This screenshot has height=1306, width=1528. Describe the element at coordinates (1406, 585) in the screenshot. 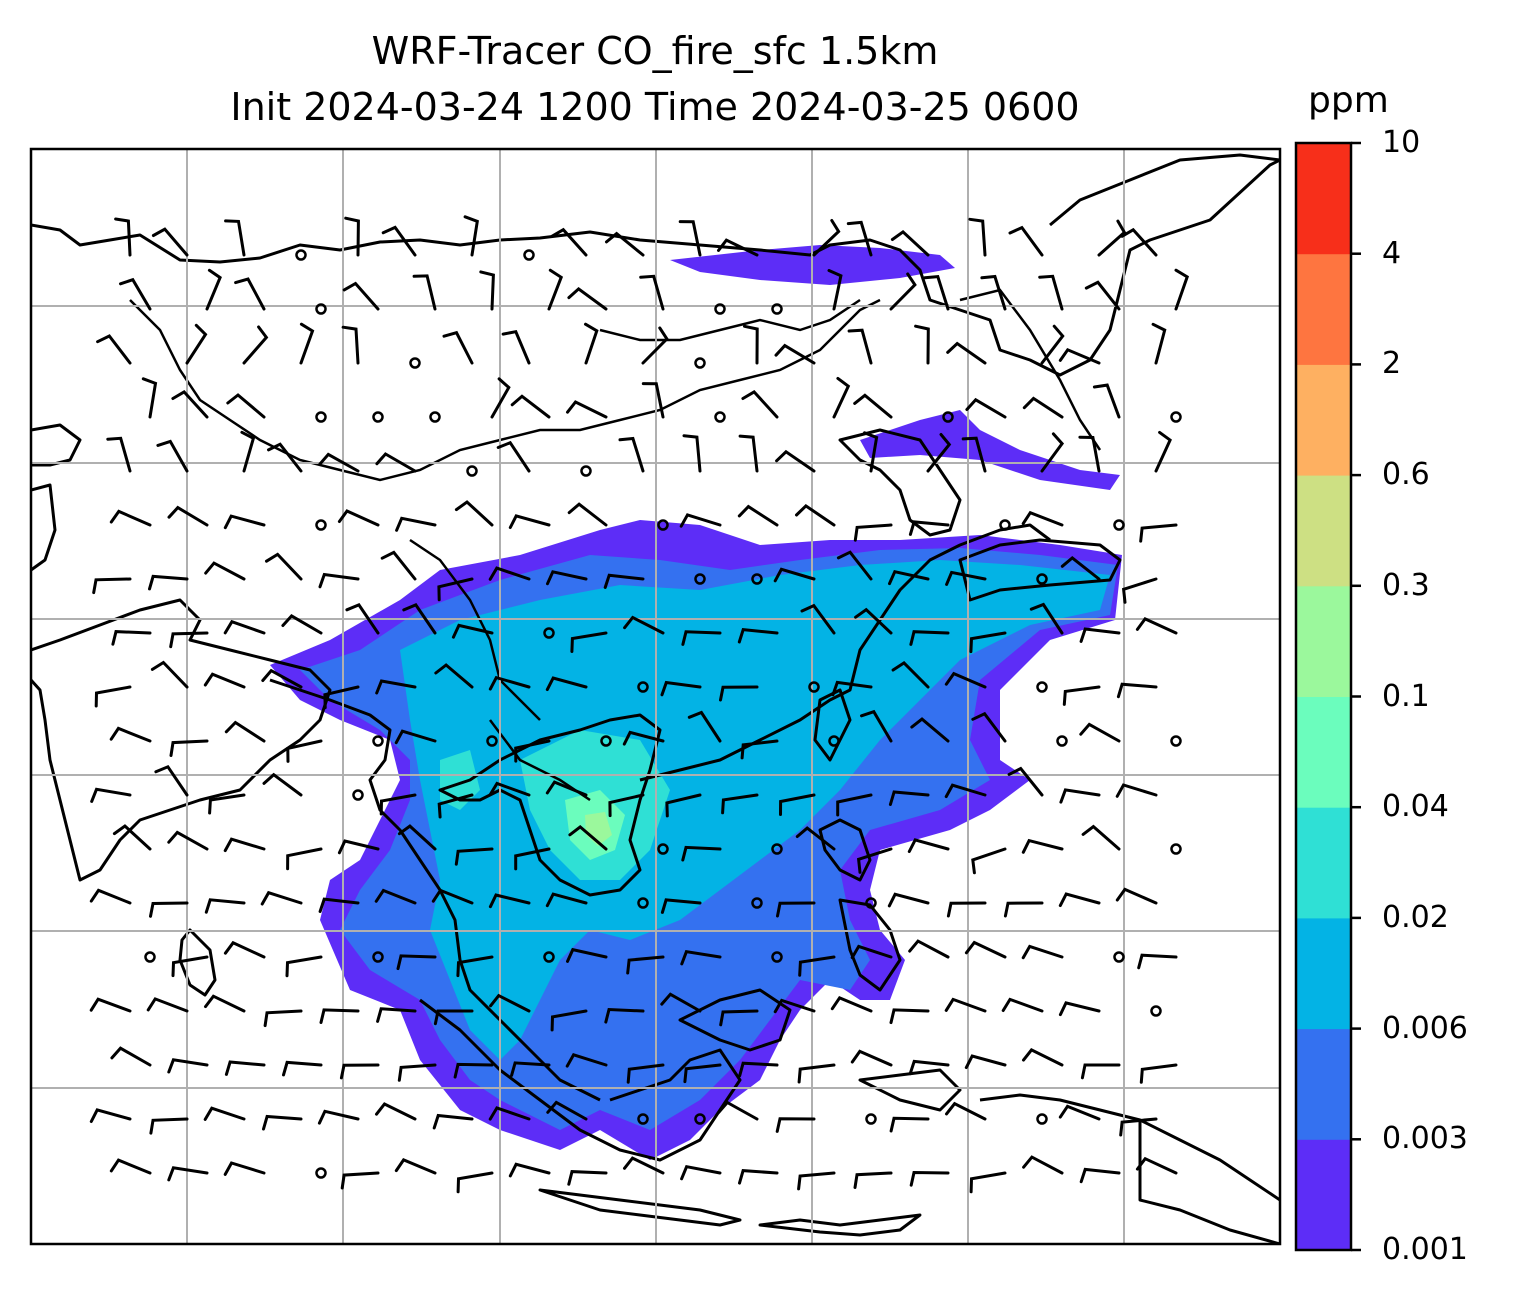

I see `colorbar-tick-label: 0.3` at that location.